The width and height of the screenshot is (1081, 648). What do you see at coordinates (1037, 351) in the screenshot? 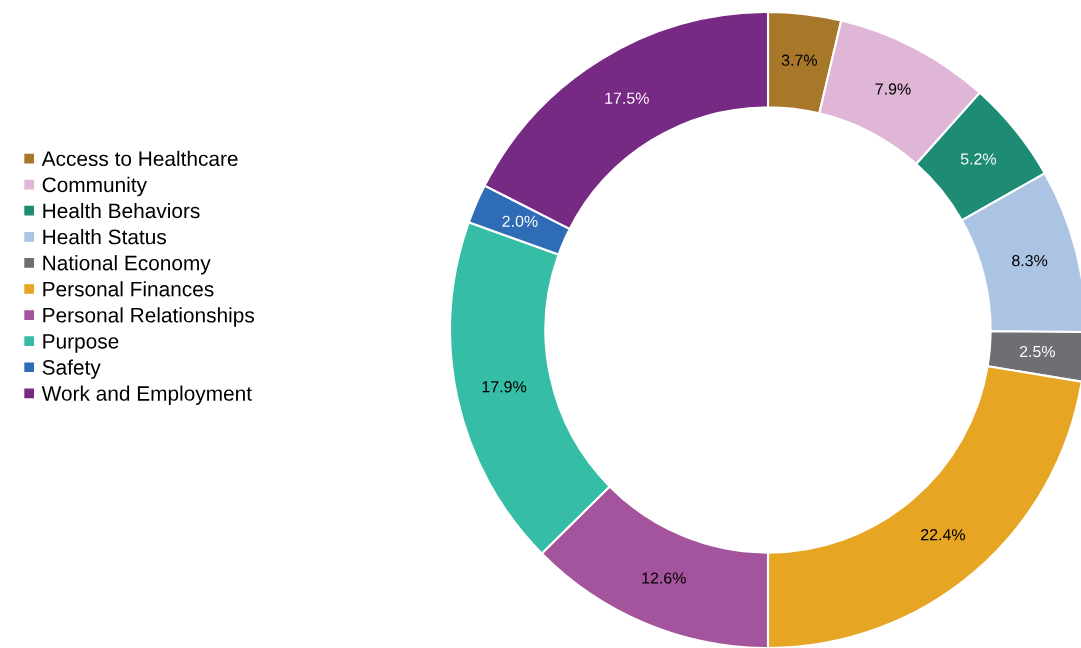
I see `data-label: 2.5%` at bounding box center [1037, 351].